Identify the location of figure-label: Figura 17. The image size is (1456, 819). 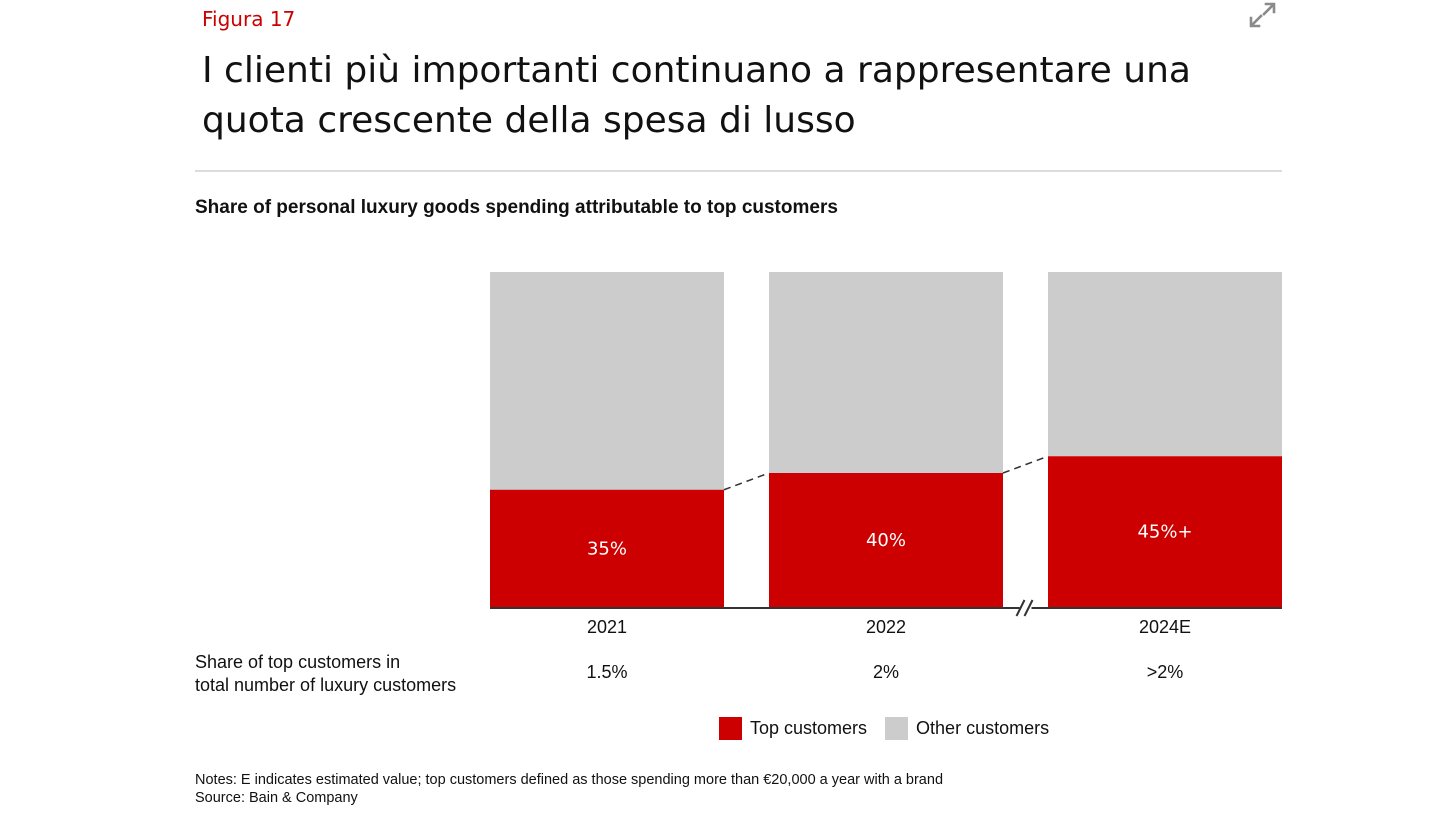
(249, 19).